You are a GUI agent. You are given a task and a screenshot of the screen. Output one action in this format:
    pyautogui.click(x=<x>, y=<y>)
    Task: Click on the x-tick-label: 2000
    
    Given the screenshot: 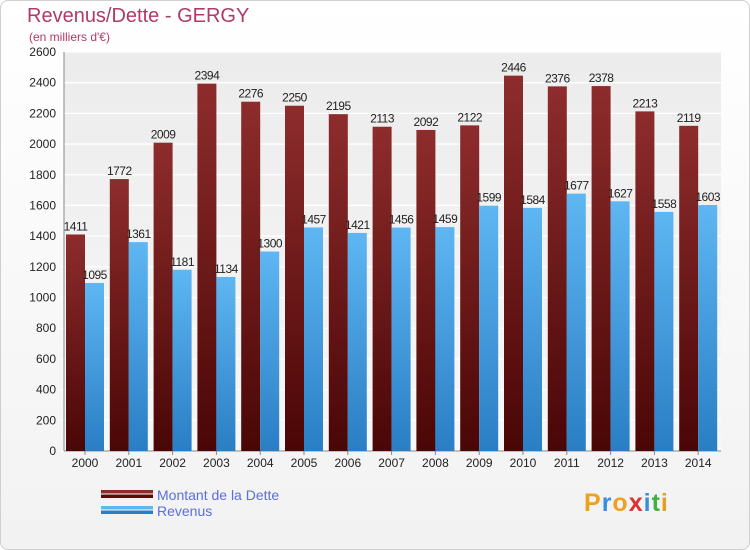 What is the action you would take?
    pyautogui.click(x=85, y=463)
    